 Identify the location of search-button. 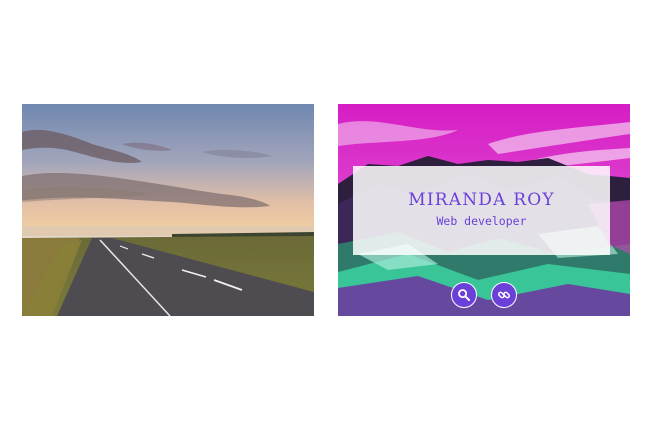
(464, 295).